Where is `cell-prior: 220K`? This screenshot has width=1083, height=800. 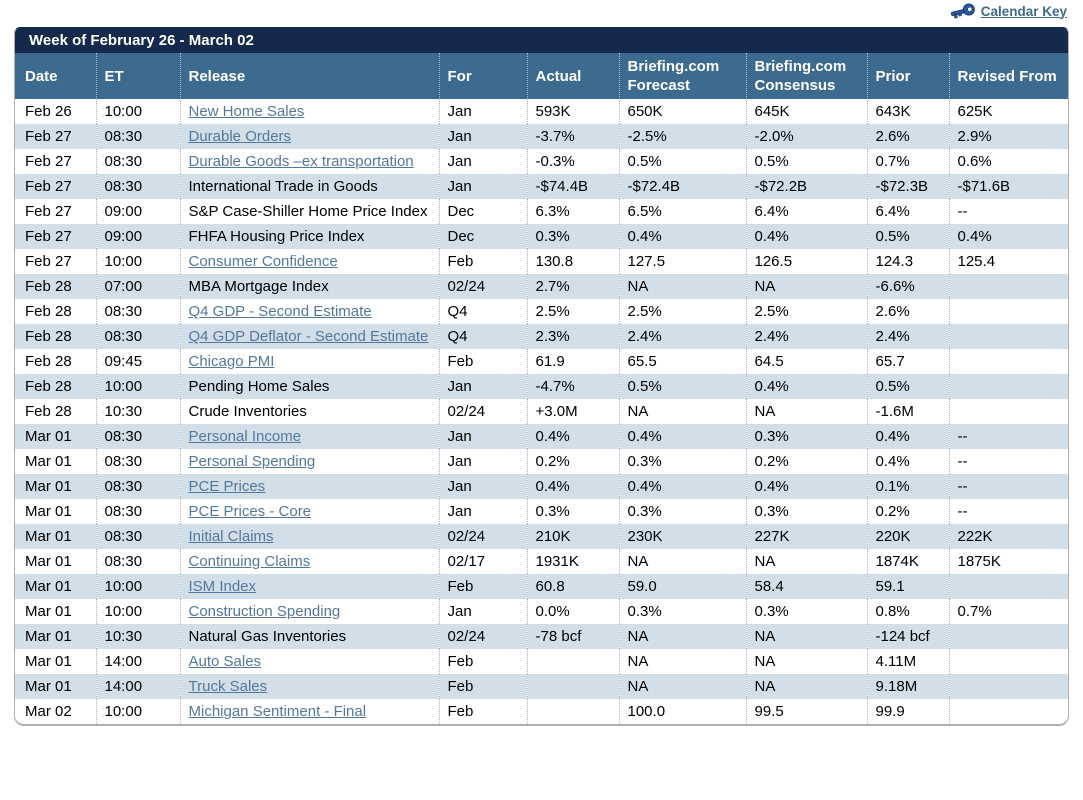
cell-prior: 220K is located at coordinates (907, 536).